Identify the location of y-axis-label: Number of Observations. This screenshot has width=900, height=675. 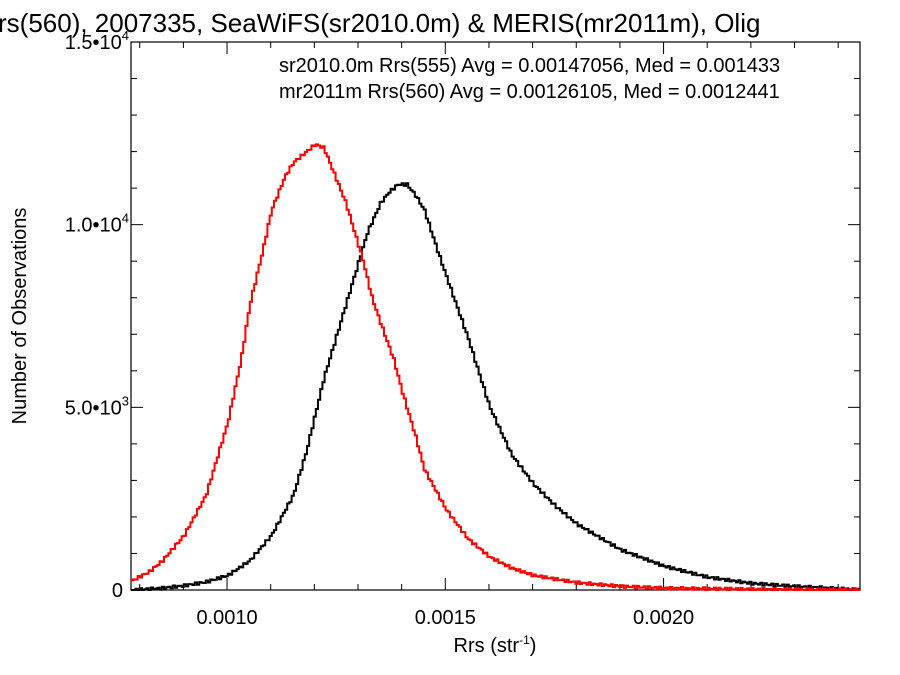
(20, 316).